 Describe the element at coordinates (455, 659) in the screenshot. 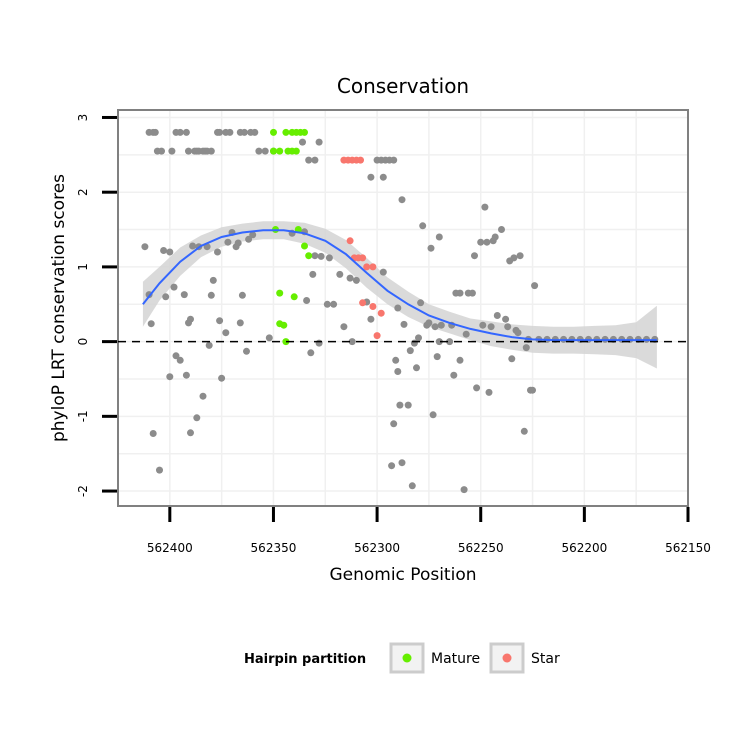

I see `legend-label-mature: Mature` at that location.